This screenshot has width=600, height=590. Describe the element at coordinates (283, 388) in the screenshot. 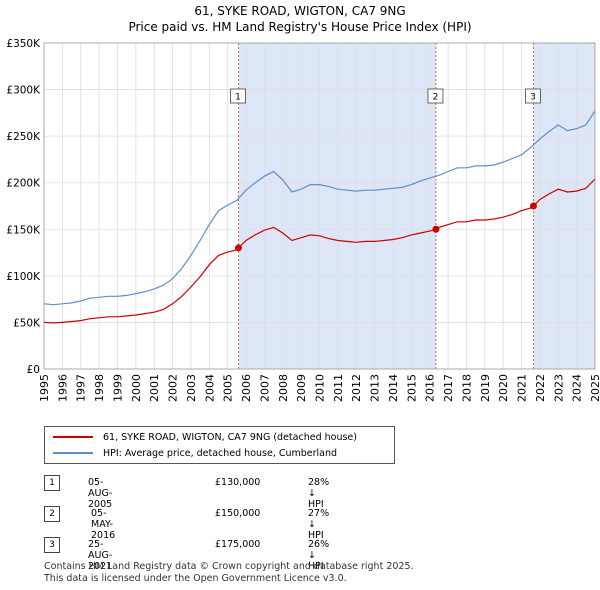

I see `x-tick-label: 2008` at that location.